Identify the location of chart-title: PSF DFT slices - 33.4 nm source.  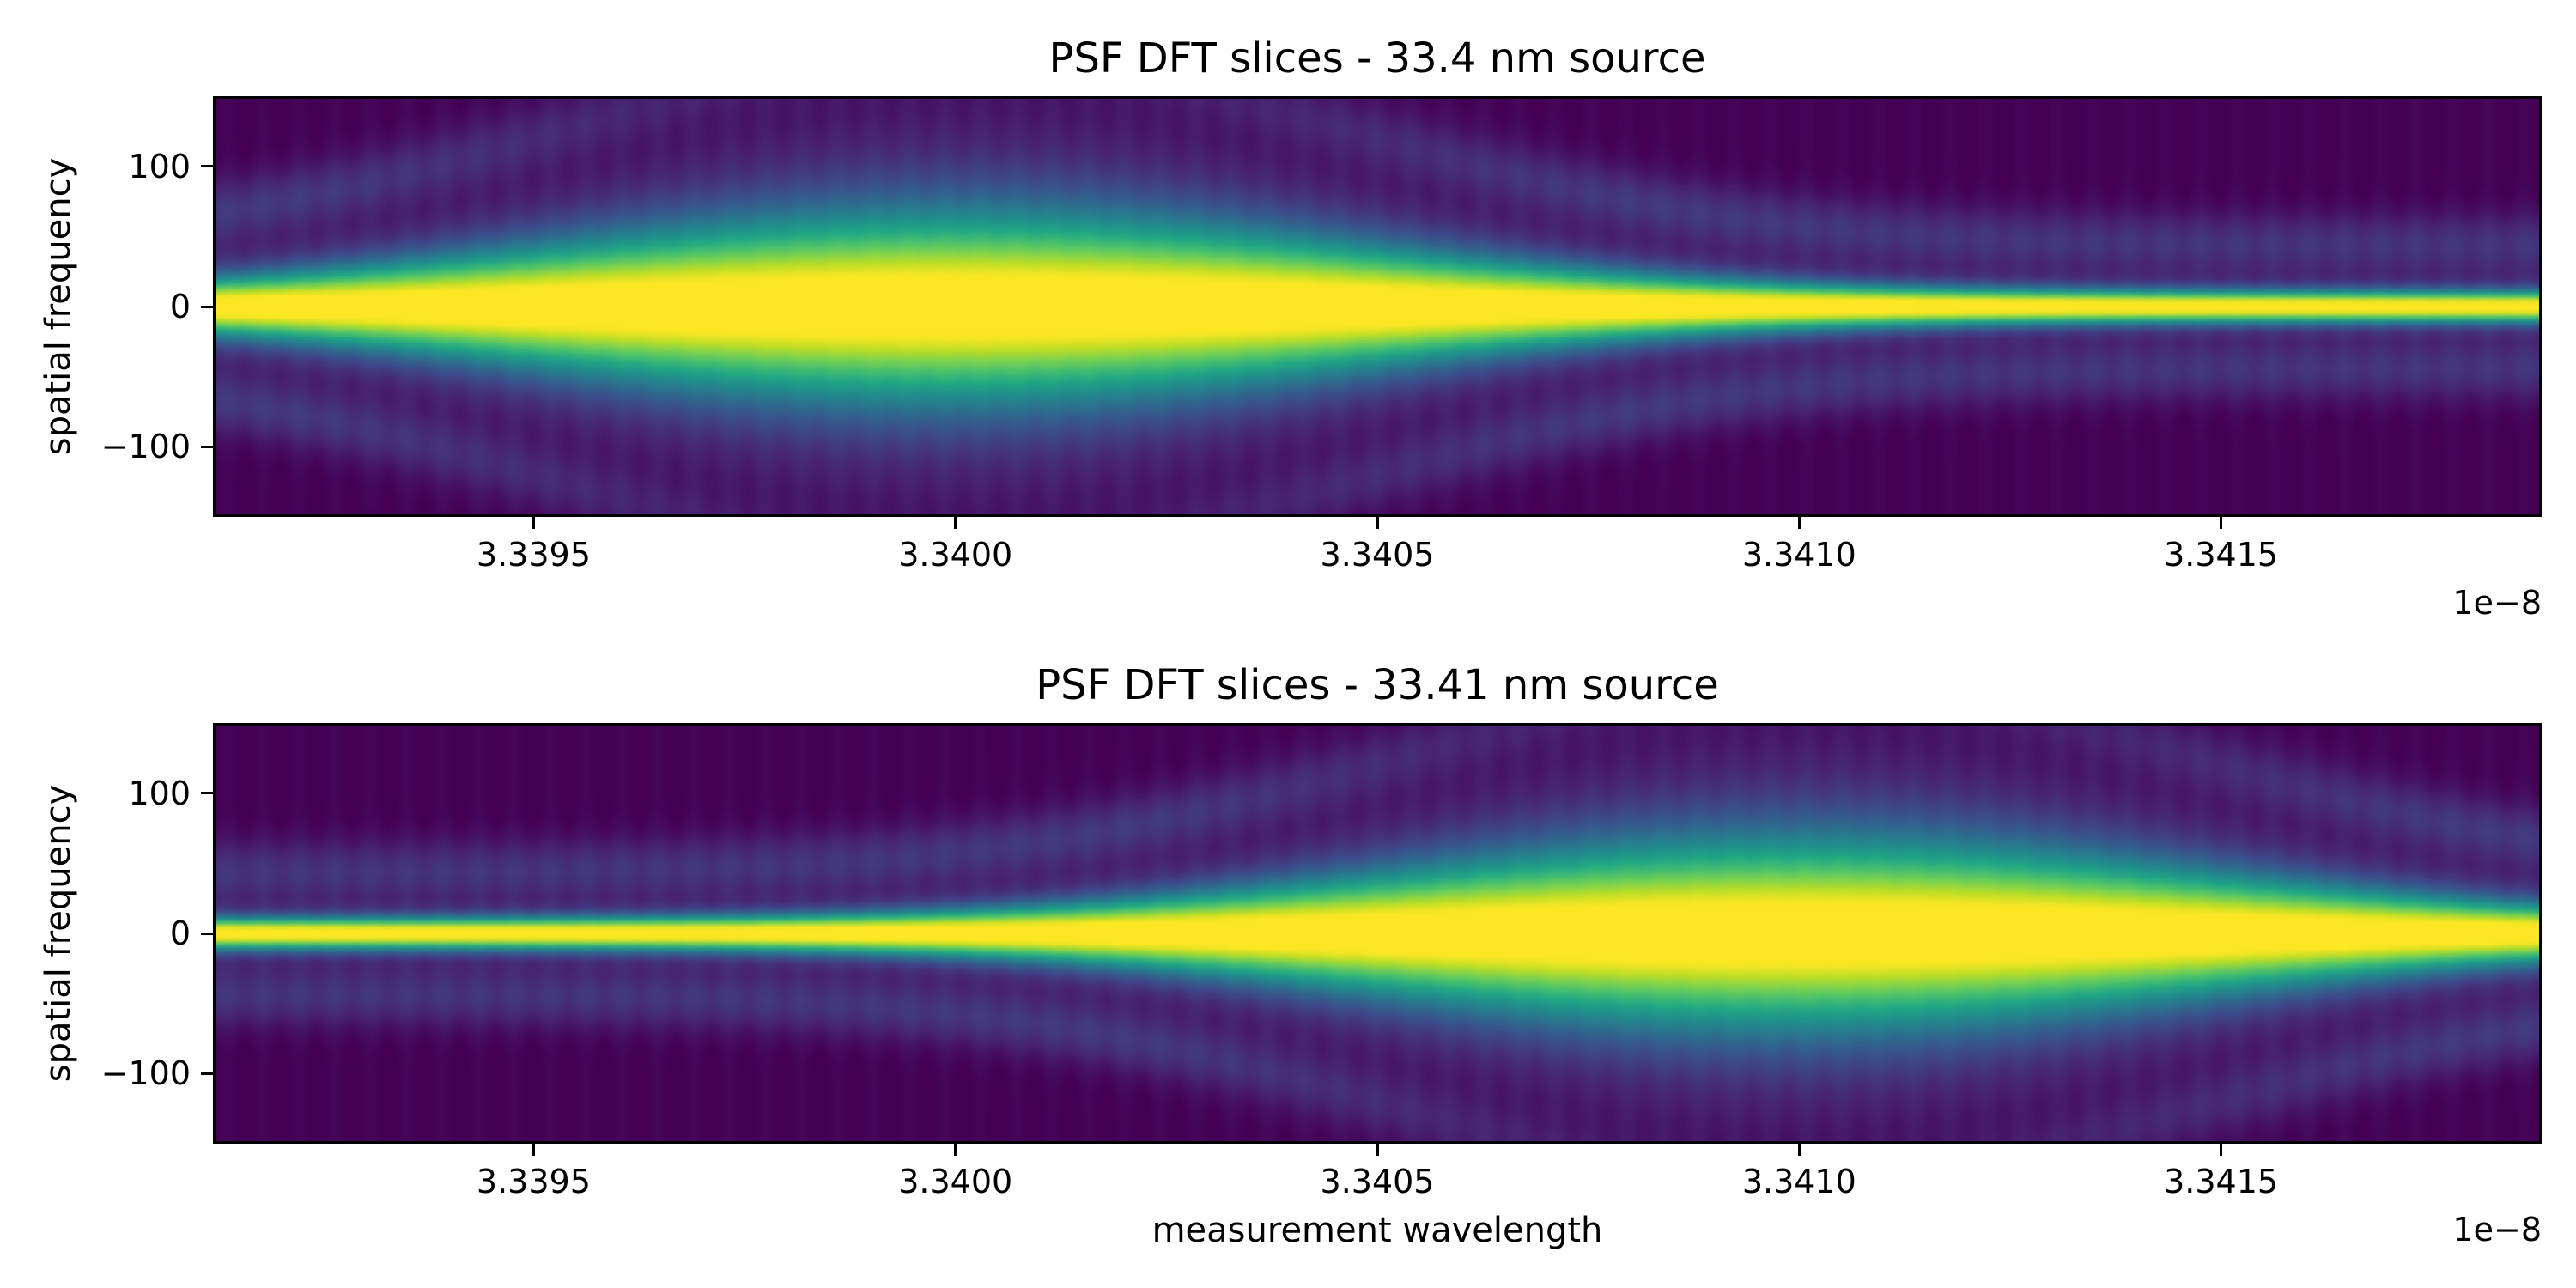
(1377, 58).